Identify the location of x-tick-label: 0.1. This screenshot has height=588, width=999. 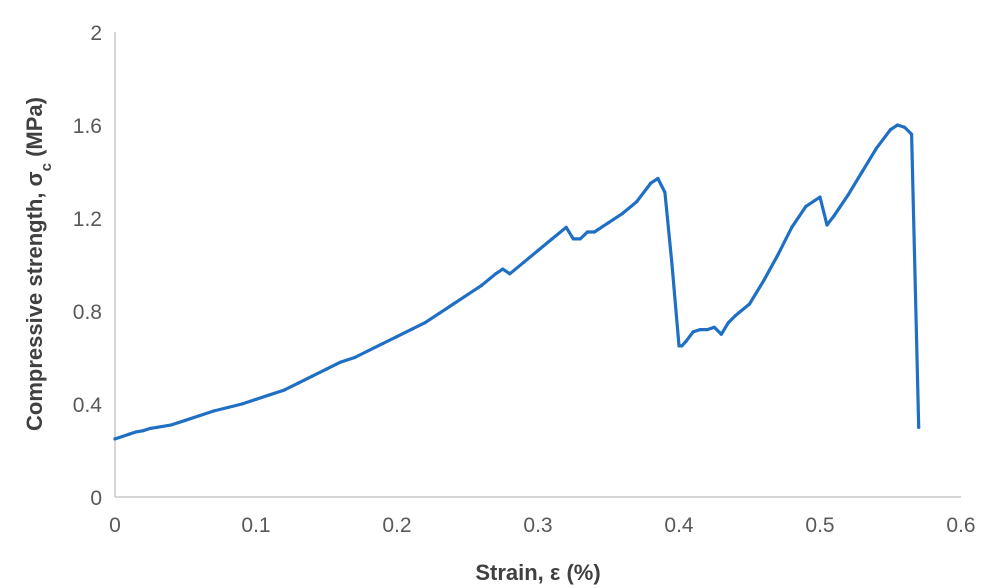
(255, 525).